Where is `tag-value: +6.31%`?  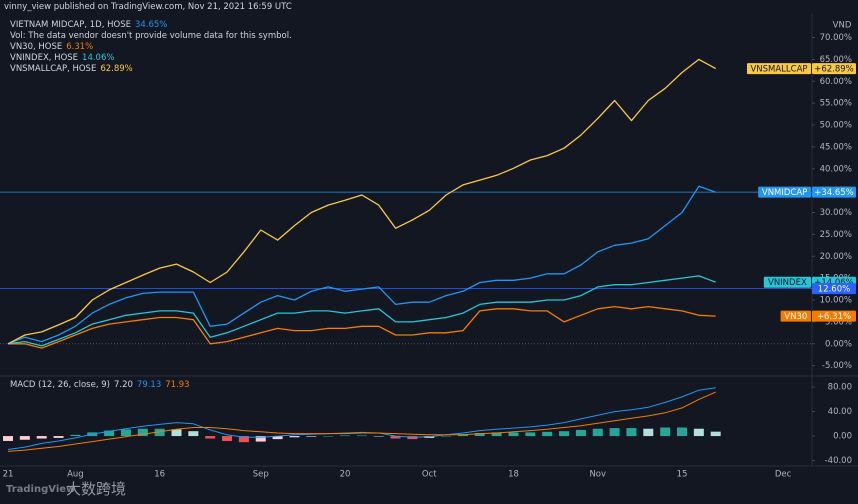 tag-value: +6.31% is located at coordinates (834, 317).